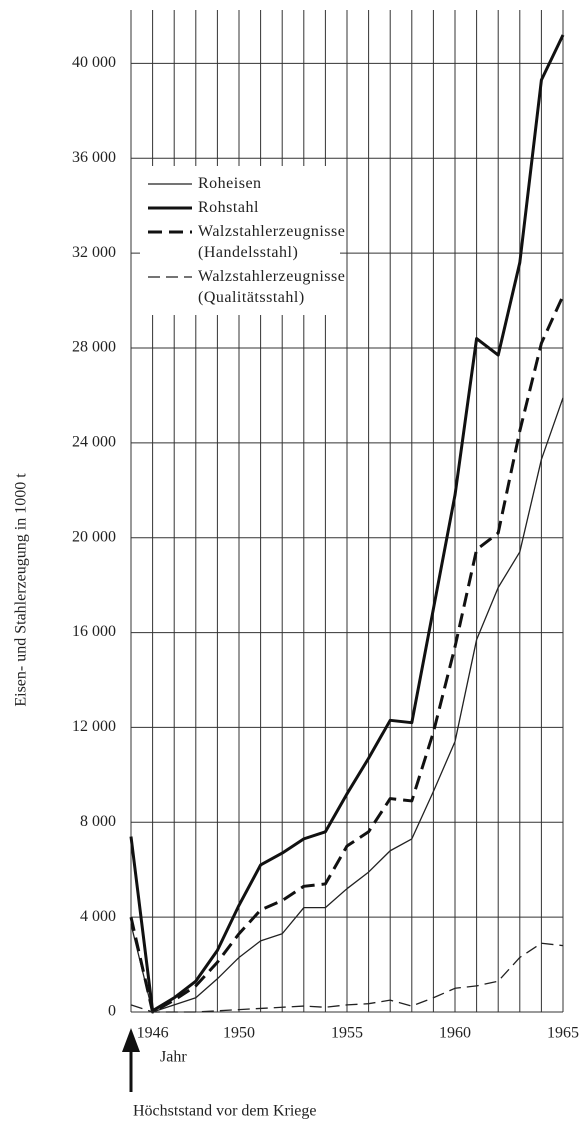 Image resolution: width=584 pixels, height=1142 pixels. Describe the element at coordinates (225, 1111) in the screenshot. I see `annotation: Höchststand vor dem Kriege` at that location.